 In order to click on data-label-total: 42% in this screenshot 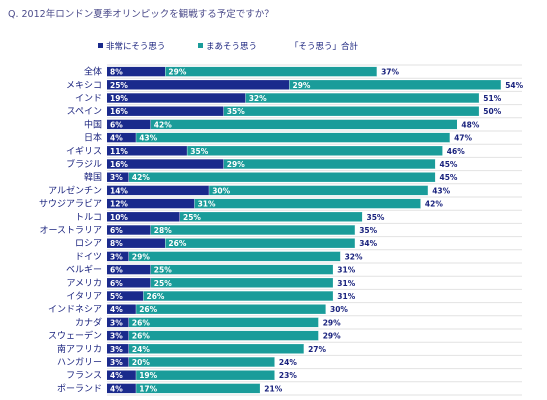, I will do `click(434, 204)`.